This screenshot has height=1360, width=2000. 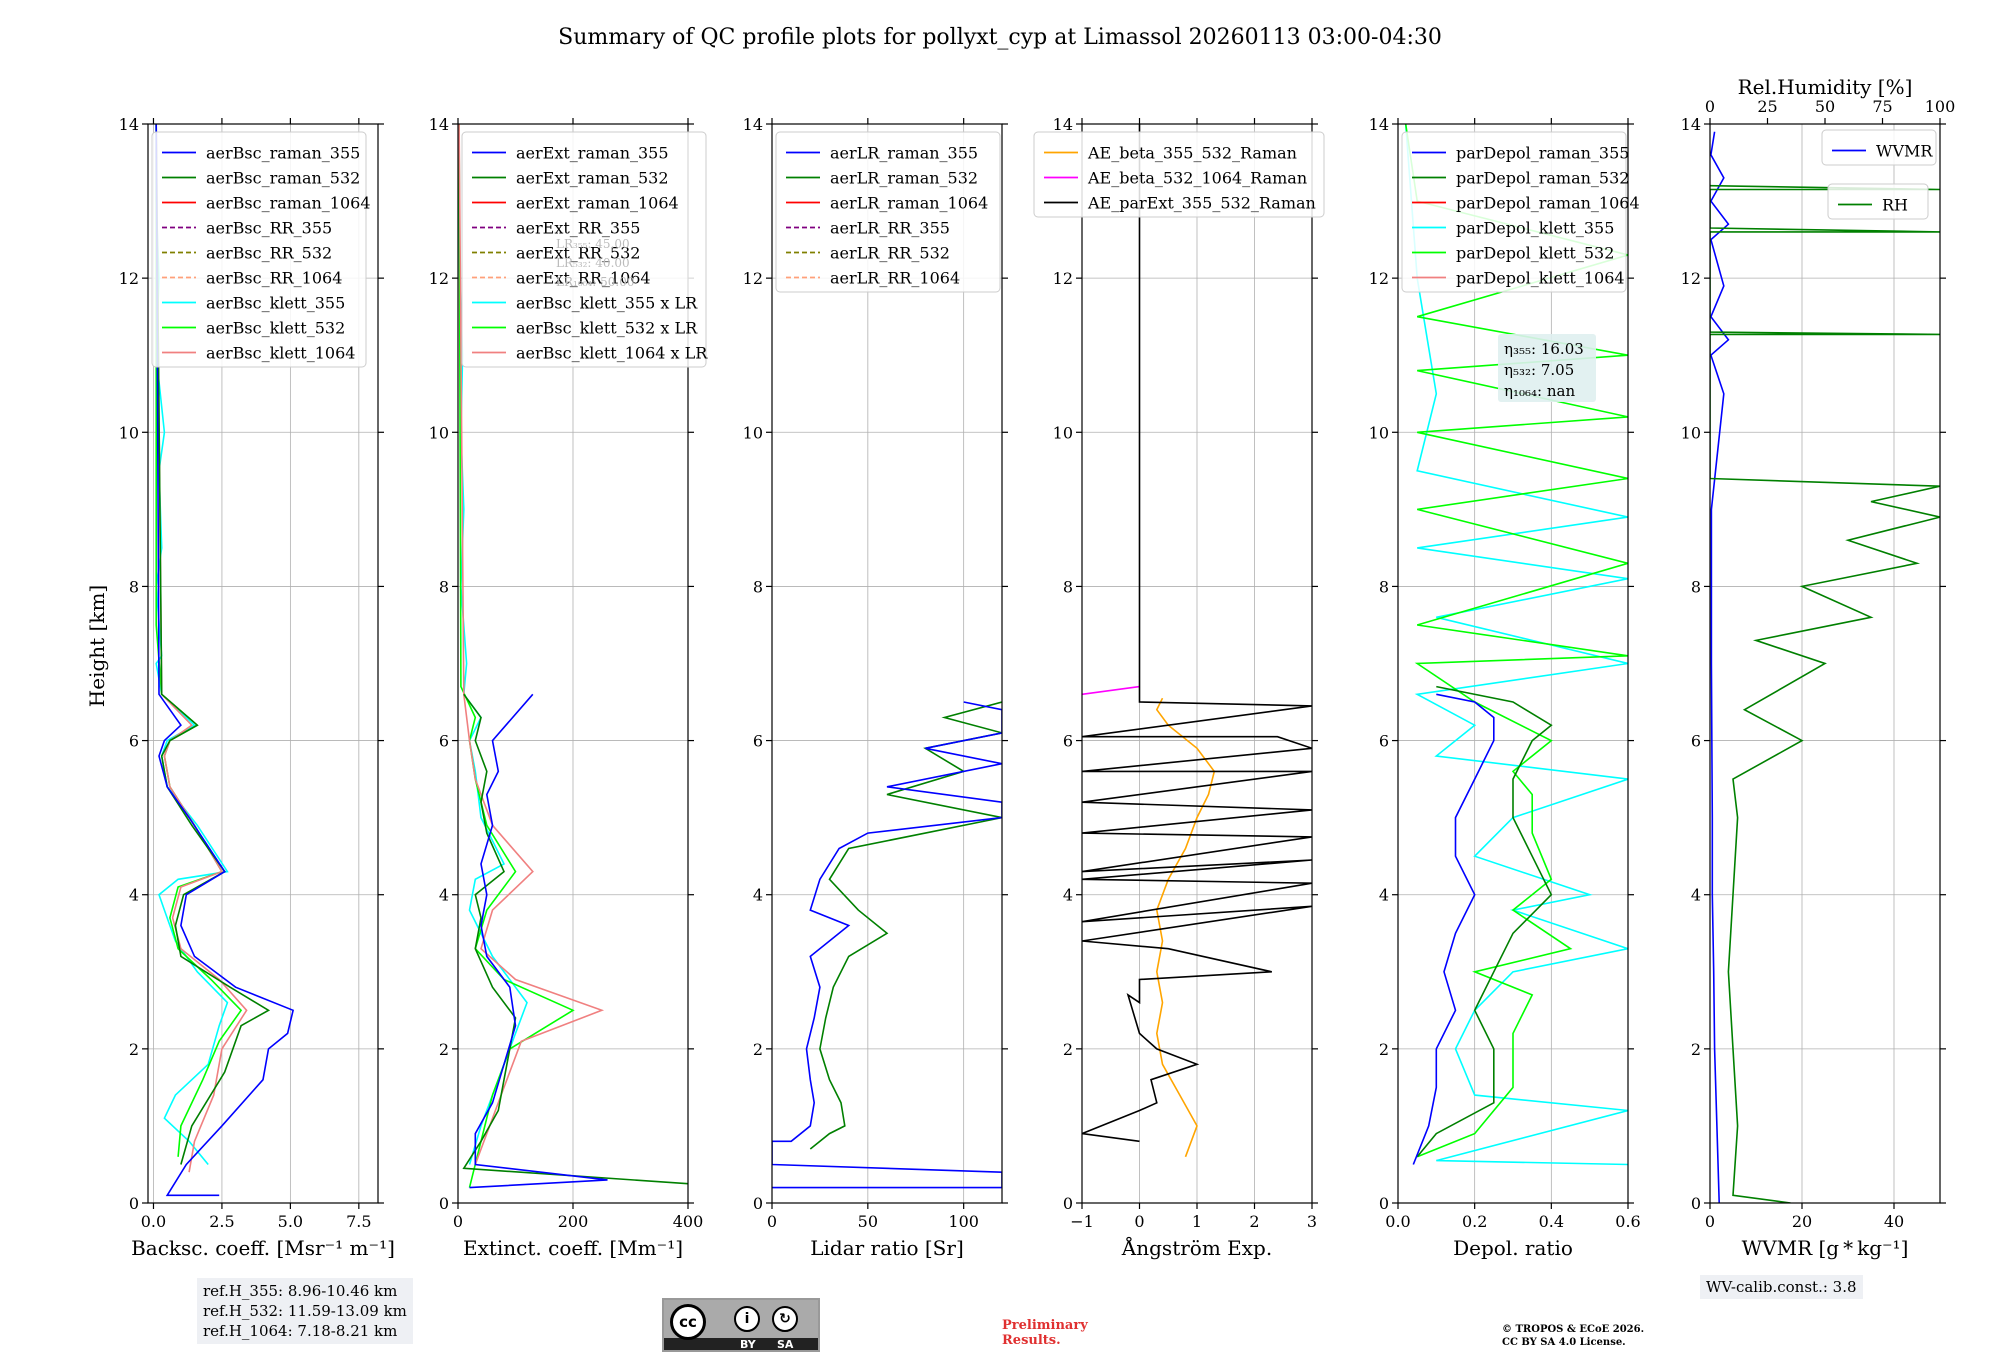 I want to click on x-axis-label: Extinct. coeff. [Mm⁻¹], so click(x=573, y=1248).